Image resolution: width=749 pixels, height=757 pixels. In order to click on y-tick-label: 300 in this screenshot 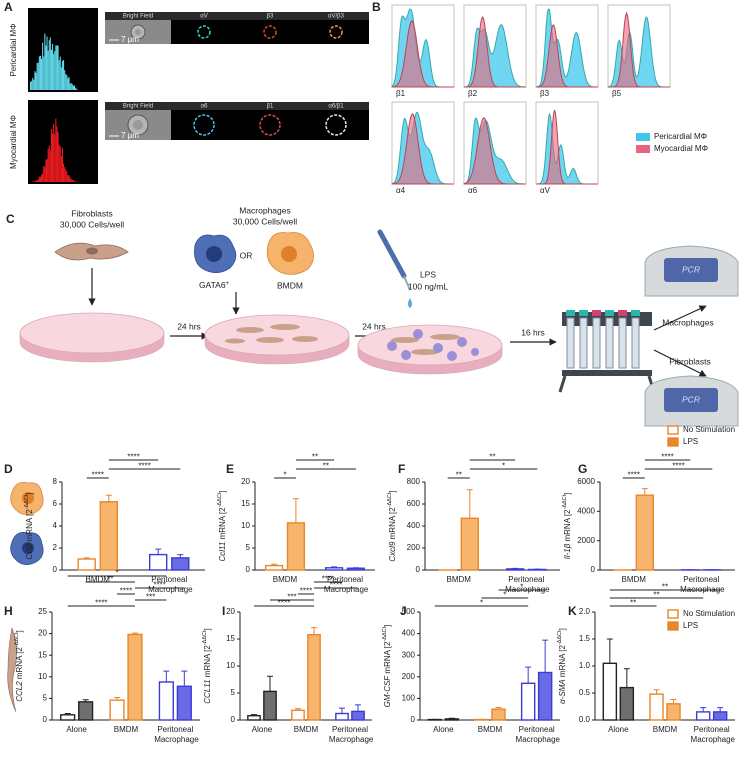, I will do `click(409, 654)`.